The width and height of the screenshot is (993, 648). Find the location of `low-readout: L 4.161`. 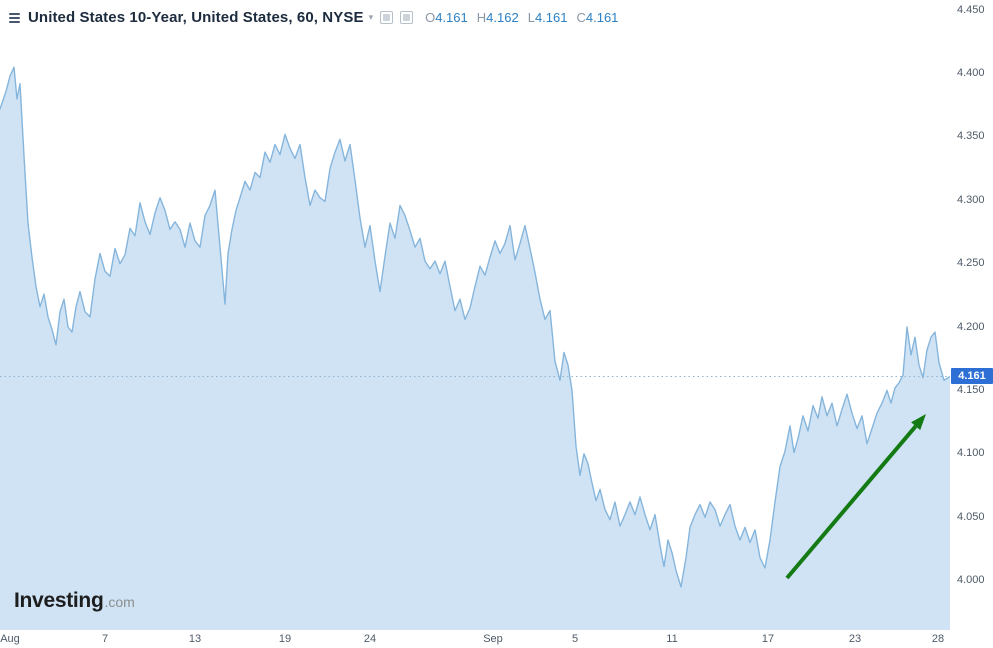

low-readout: L 4.161 is located at coordinates (548, 17).